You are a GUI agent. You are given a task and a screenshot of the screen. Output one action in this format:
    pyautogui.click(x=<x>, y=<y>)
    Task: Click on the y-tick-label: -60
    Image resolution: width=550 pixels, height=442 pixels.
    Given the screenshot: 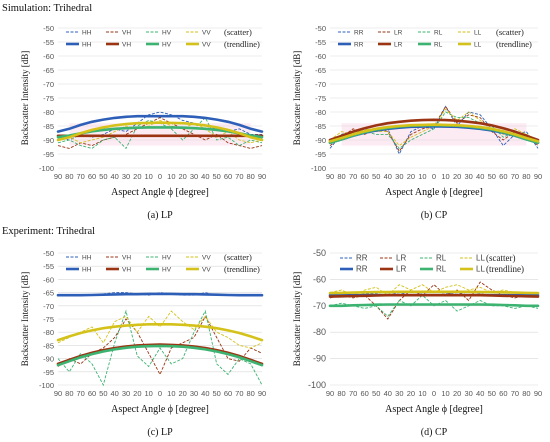 What is the action you would take?
    pyautogui.click(x=320, y=56)
    